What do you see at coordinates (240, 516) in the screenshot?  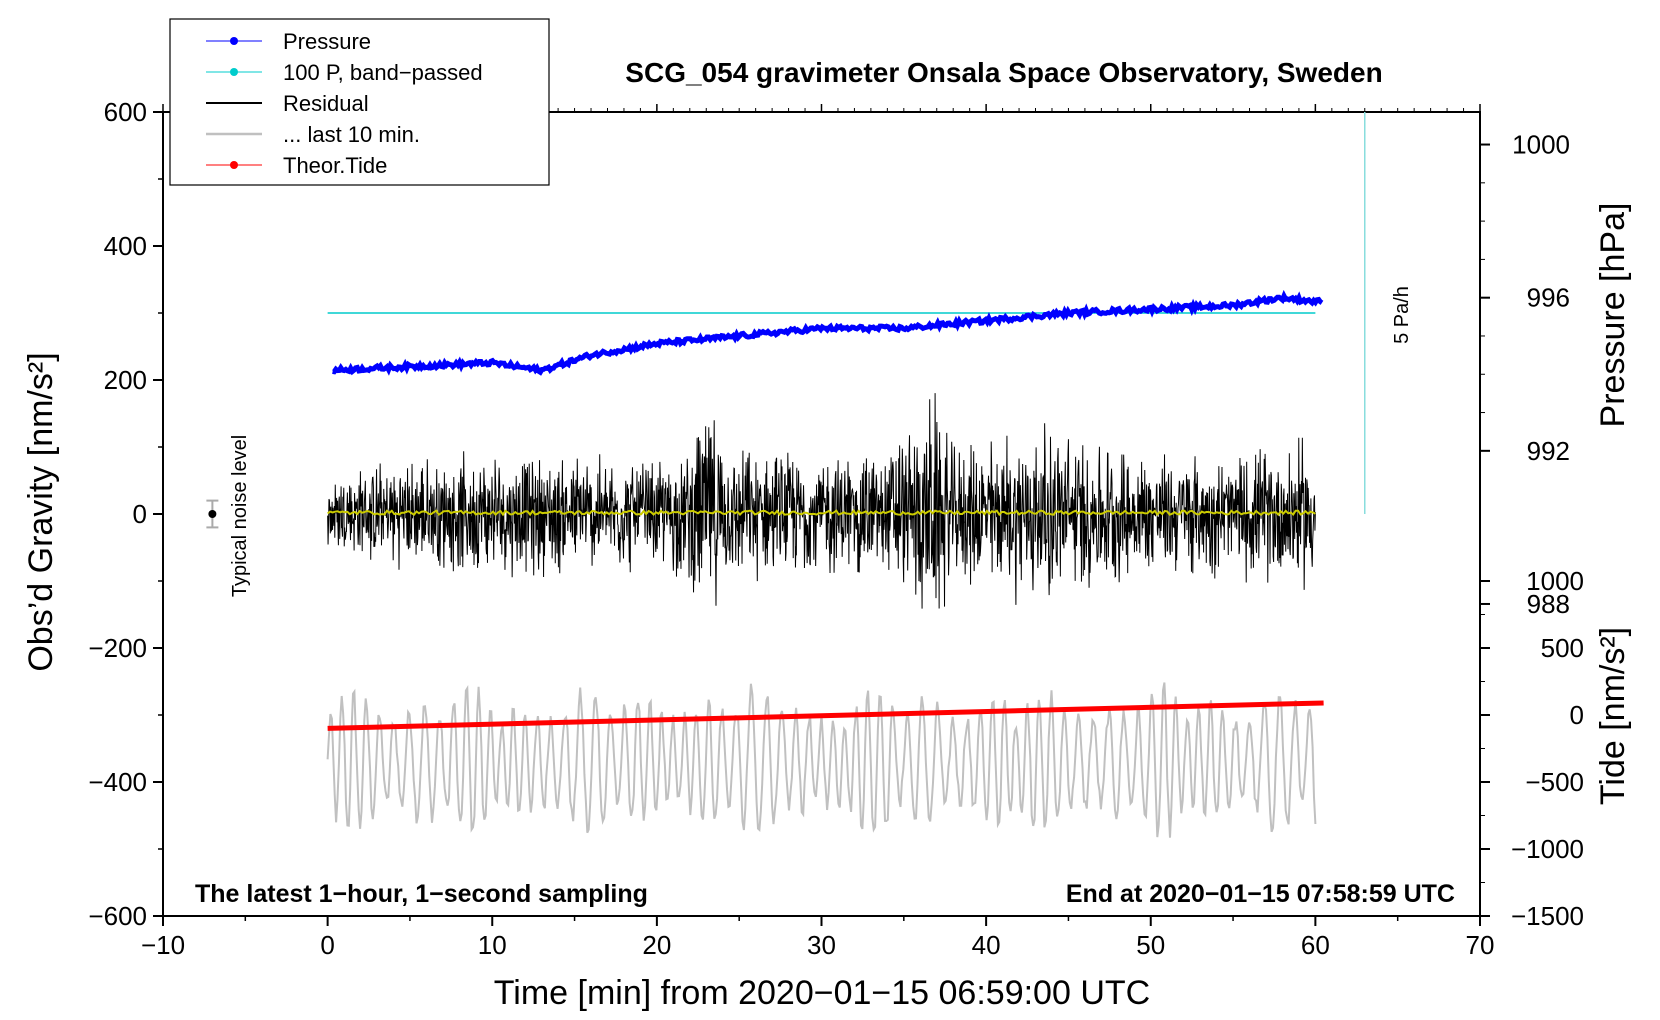 I see `noise-level-label: Typical noise level` at bounding box center [240, 516].